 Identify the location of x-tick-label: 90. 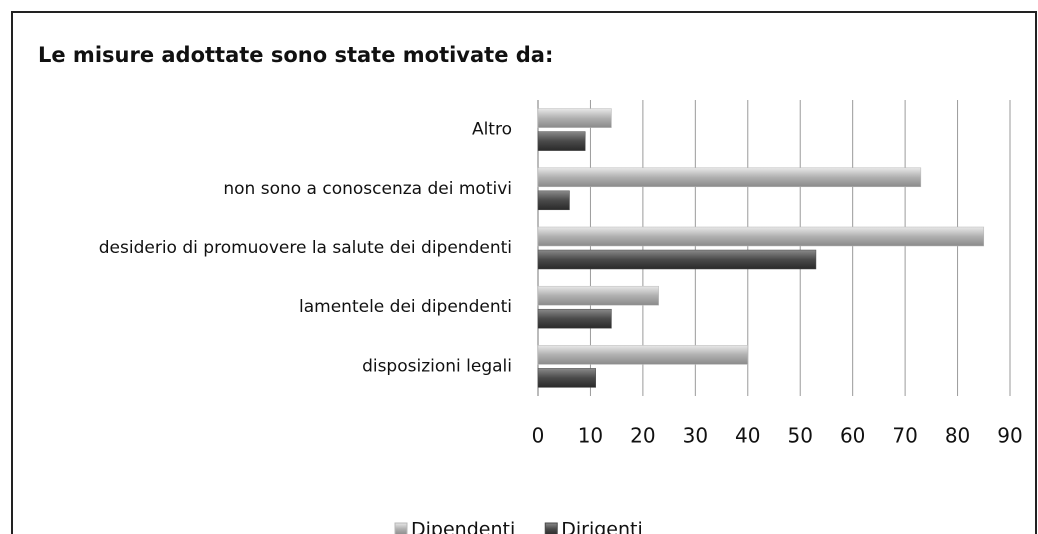
(1009, 436).